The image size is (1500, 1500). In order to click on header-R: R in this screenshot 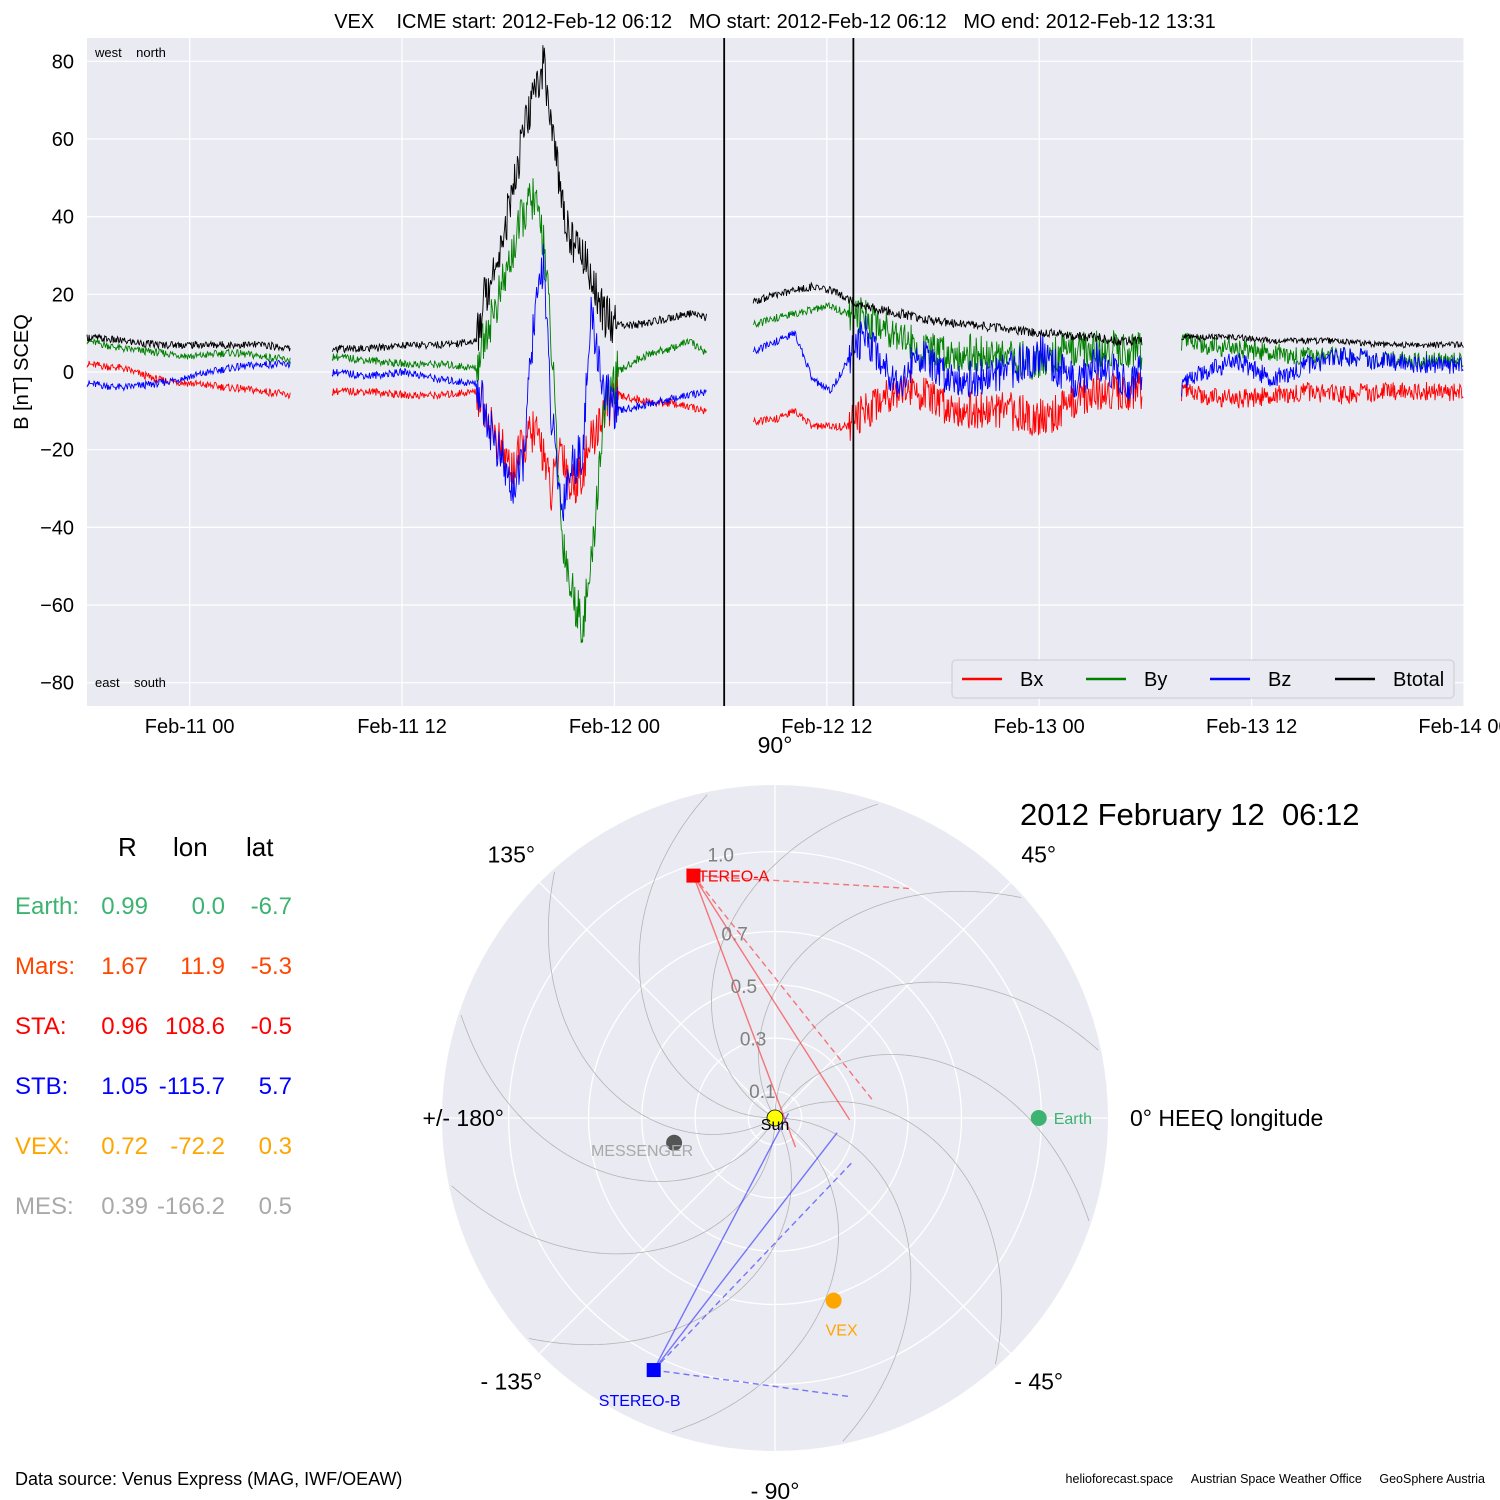, I will do `click(127, 847)`.